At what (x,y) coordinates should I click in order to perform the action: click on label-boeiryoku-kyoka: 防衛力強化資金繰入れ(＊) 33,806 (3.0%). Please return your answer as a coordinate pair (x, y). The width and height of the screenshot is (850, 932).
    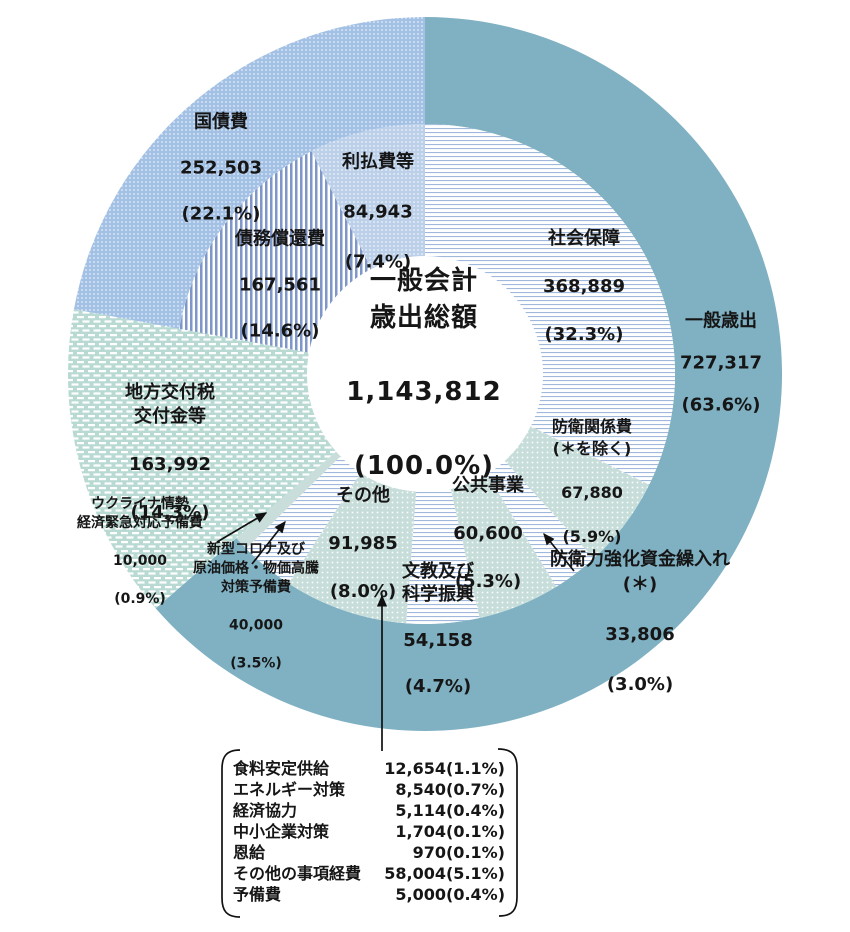
    Looking at the image, I should click on (640, 622).